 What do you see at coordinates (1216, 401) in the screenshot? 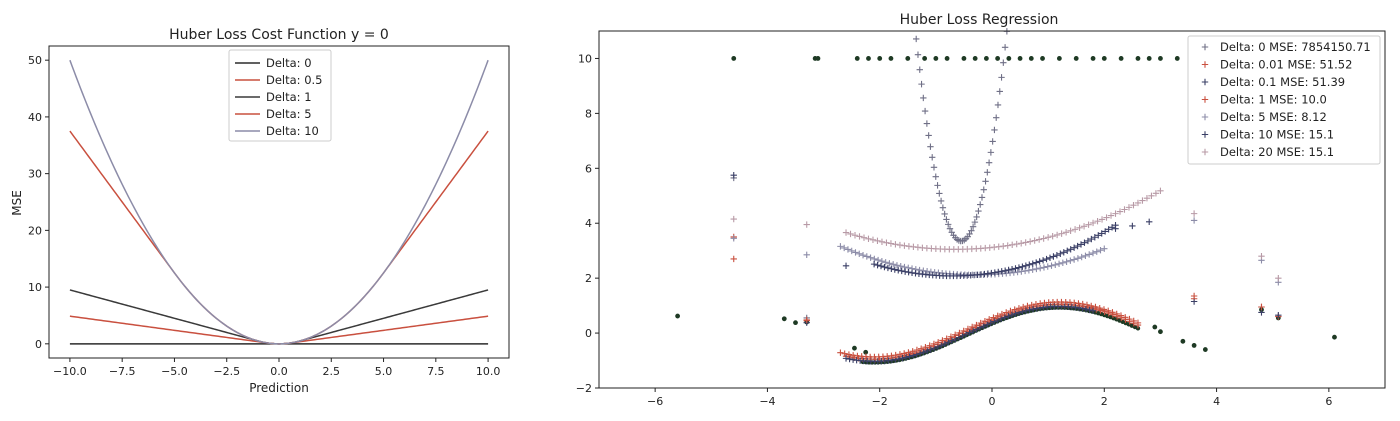
I see `chart2-x-tick-label: 4` at bounding box center [1216, 401].